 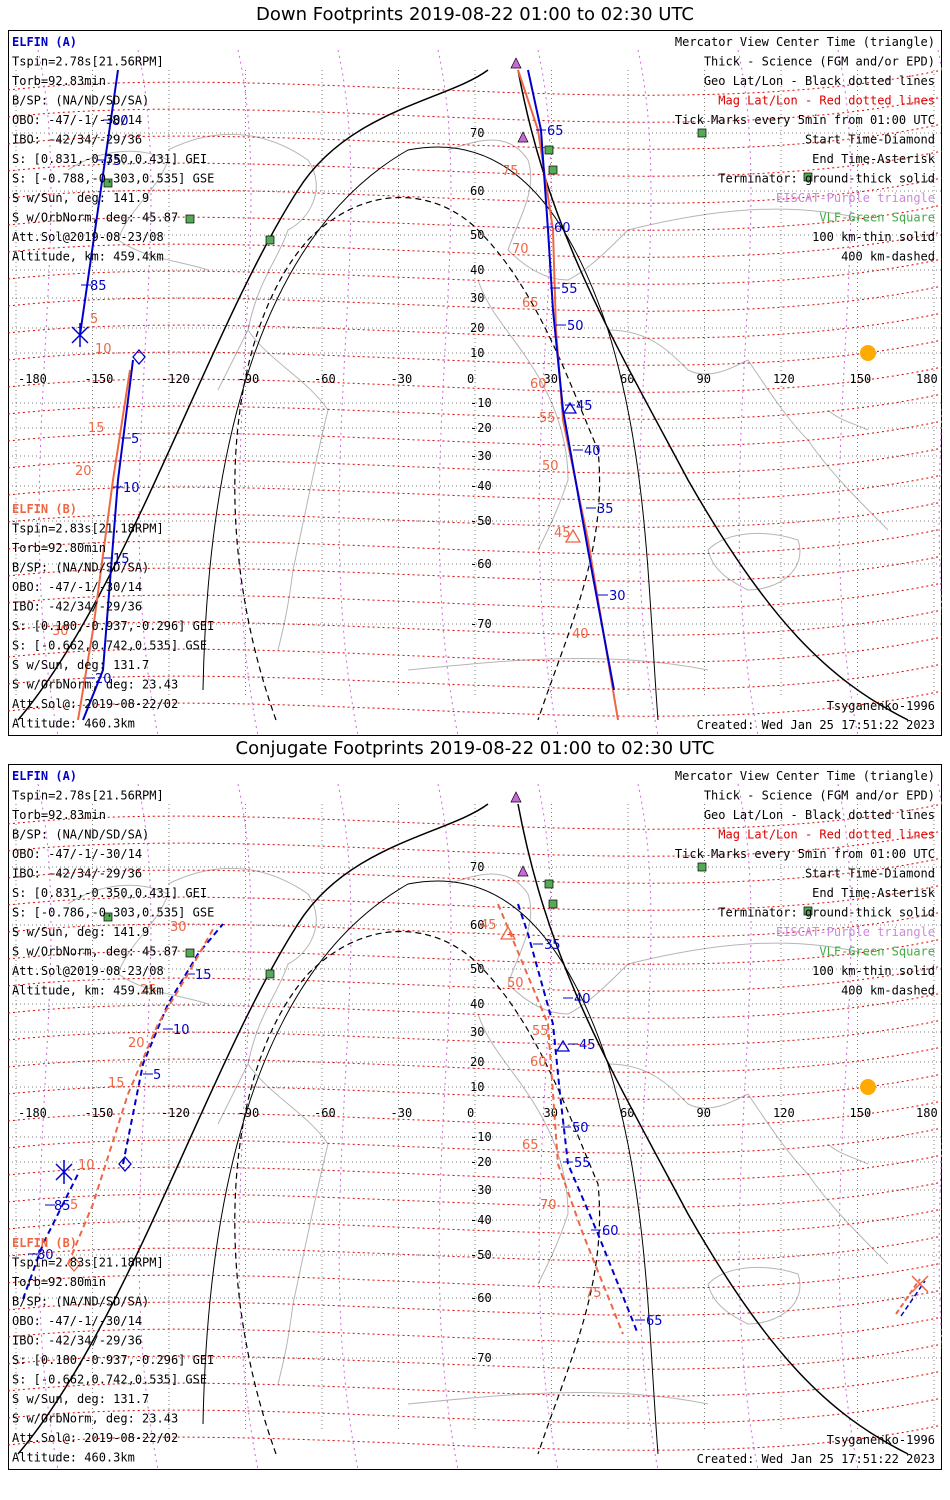 What do you see at coordinates (477, 270) in the screenshot?
I see `lat-tick-label: 40` at bounding box center [477, 270].